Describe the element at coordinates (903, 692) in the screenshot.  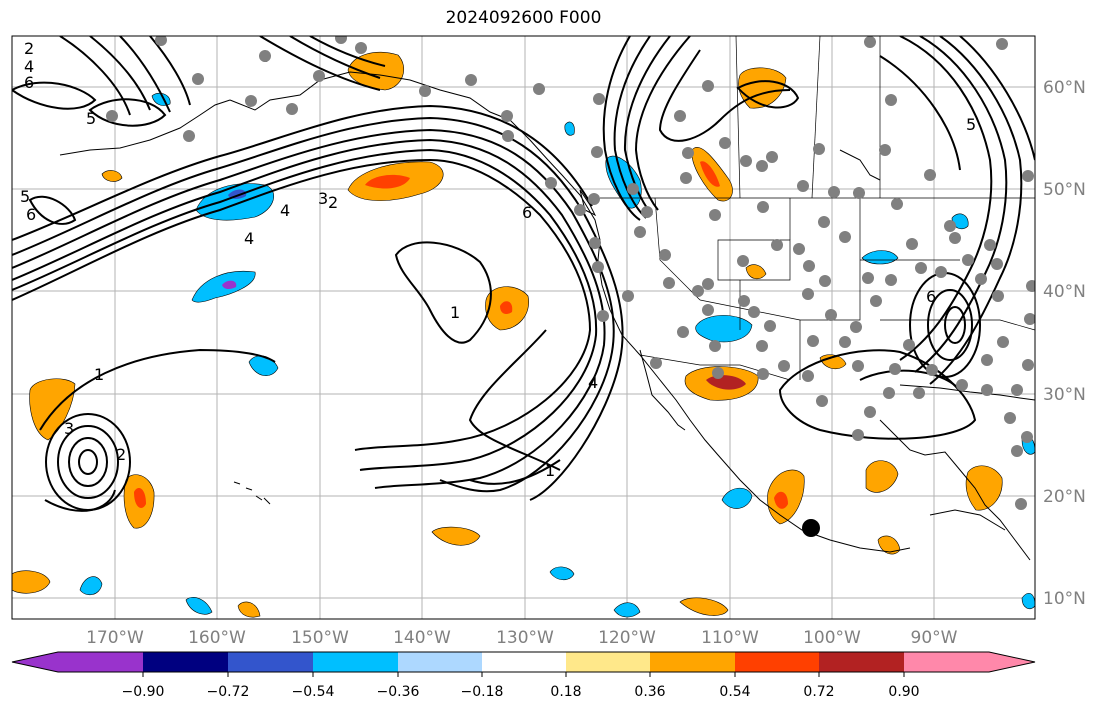
I see `colorbar-tick-label: 0.90` at that location.